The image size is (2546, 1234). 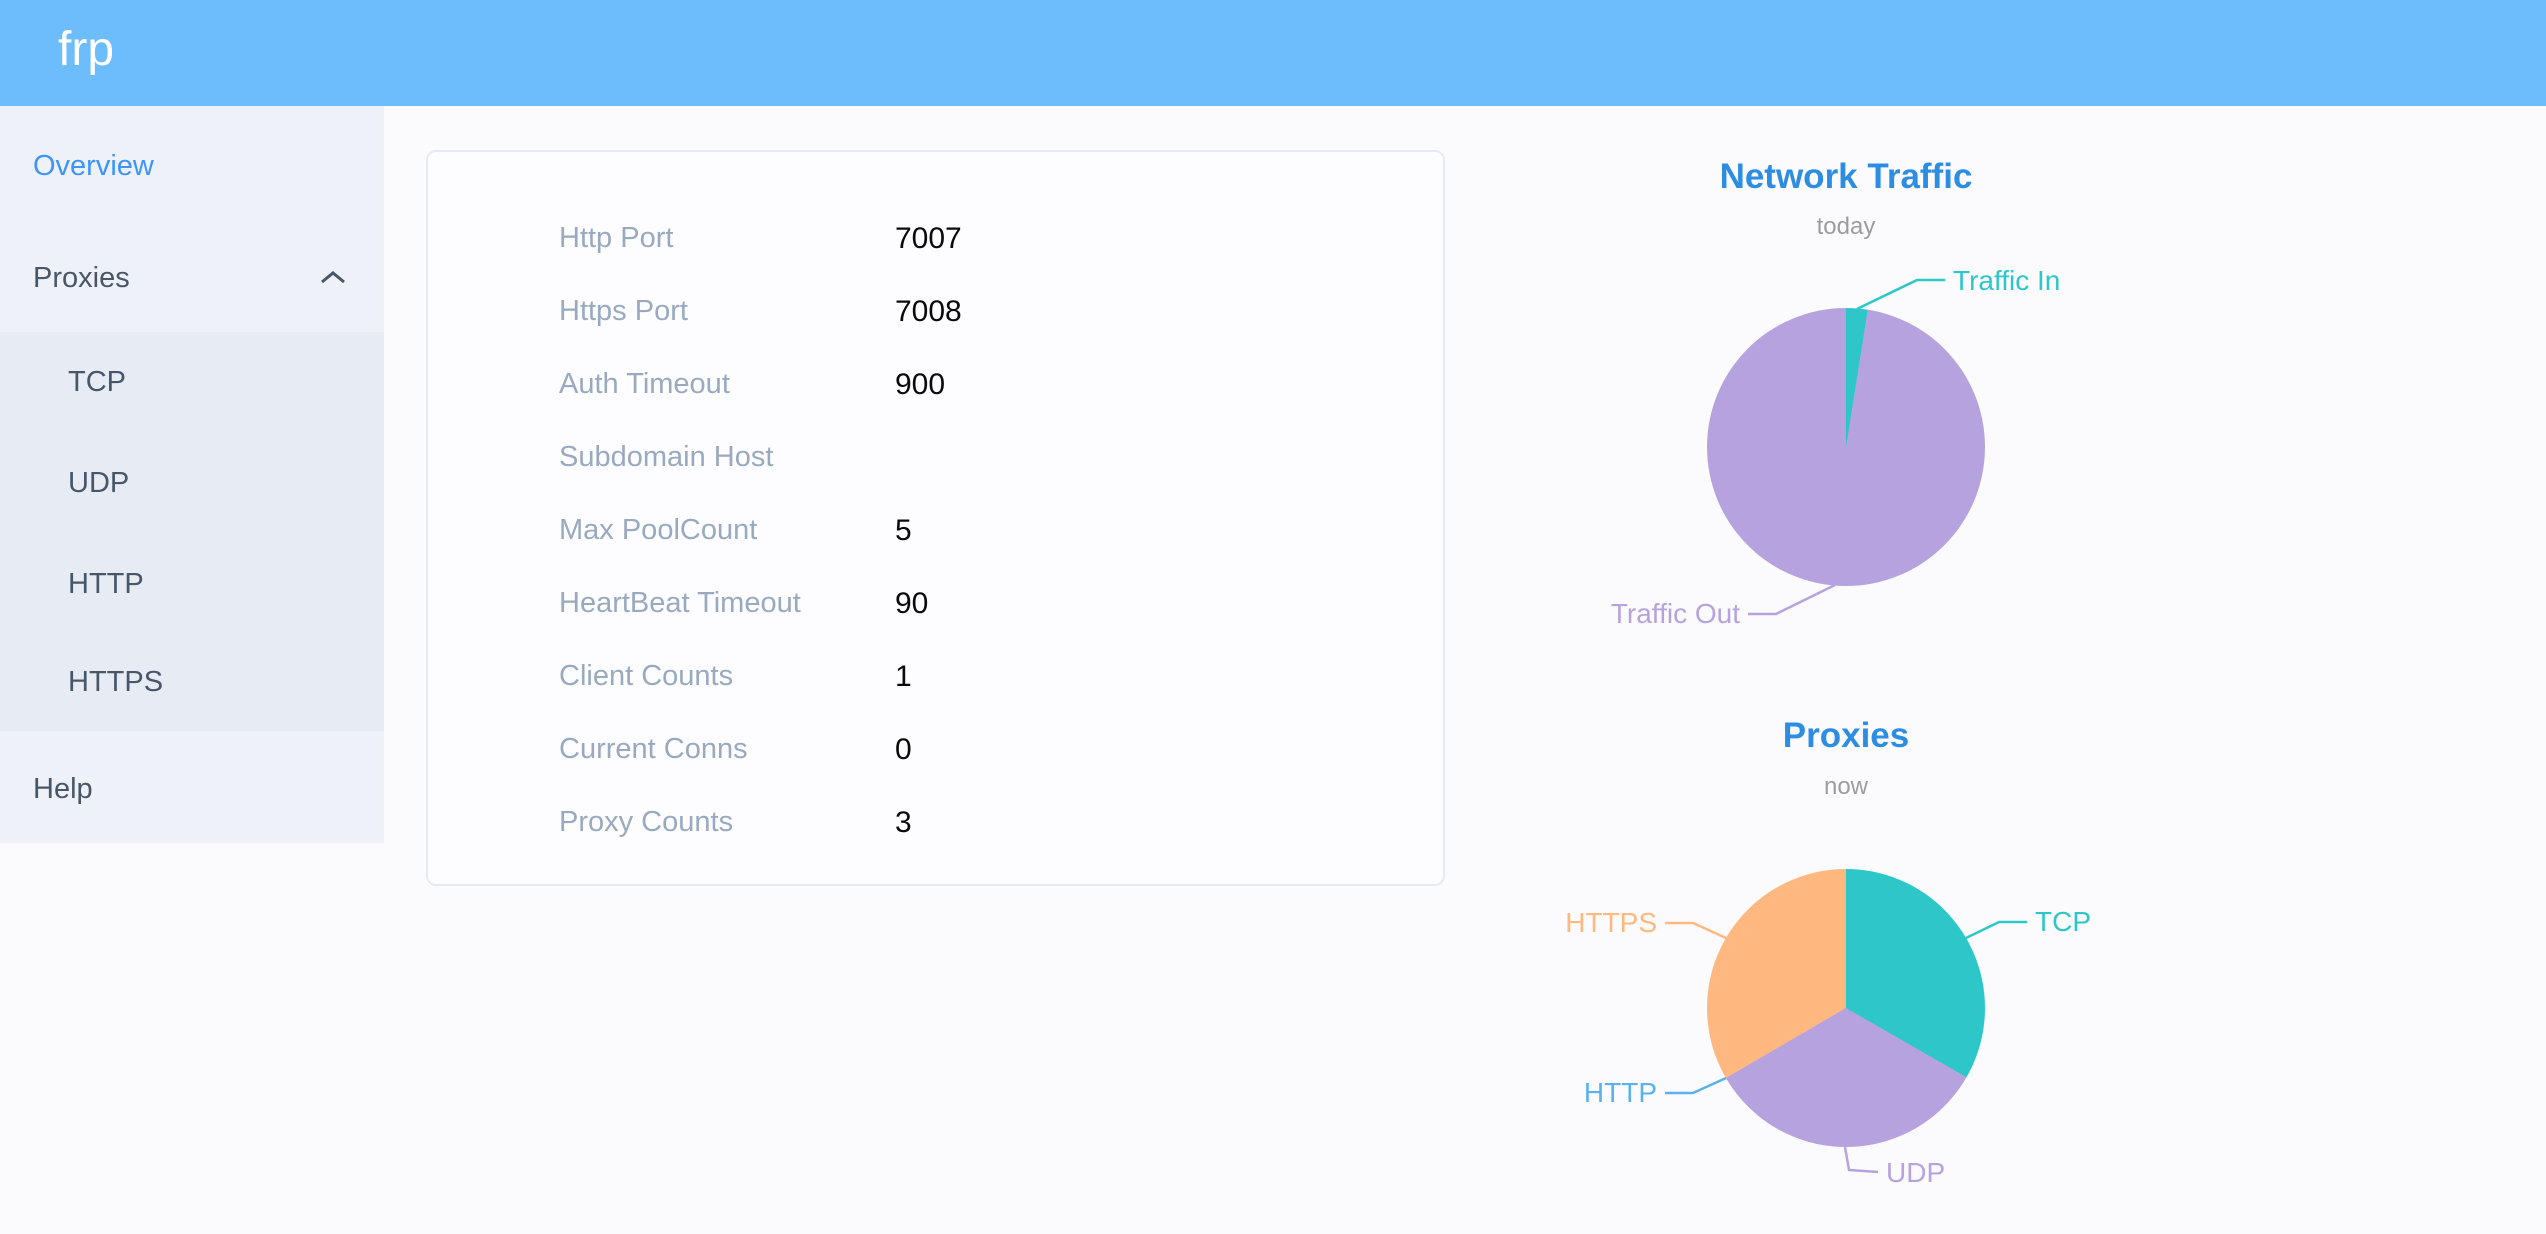 What do you see at coordinates (920, 384) in the screenshot?
I see `row-value: 900` at bounding box center [920, 384].